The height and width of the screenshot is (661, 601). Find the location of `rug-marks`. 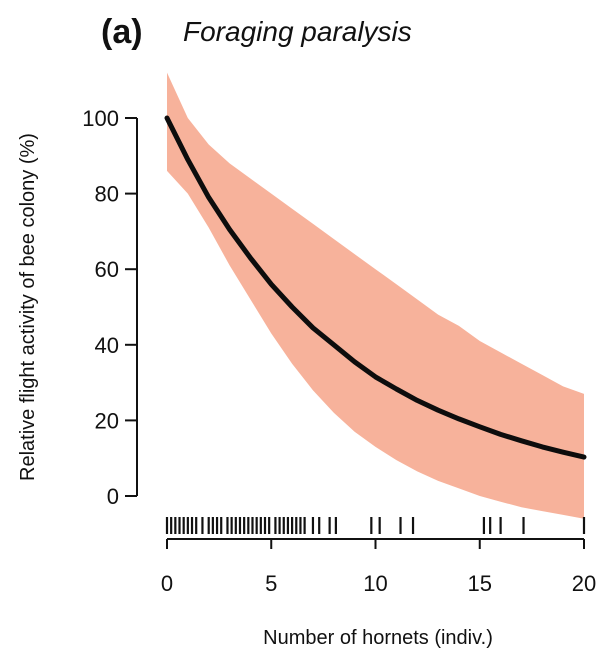

rug-marks is located at coordinates (375, 525).